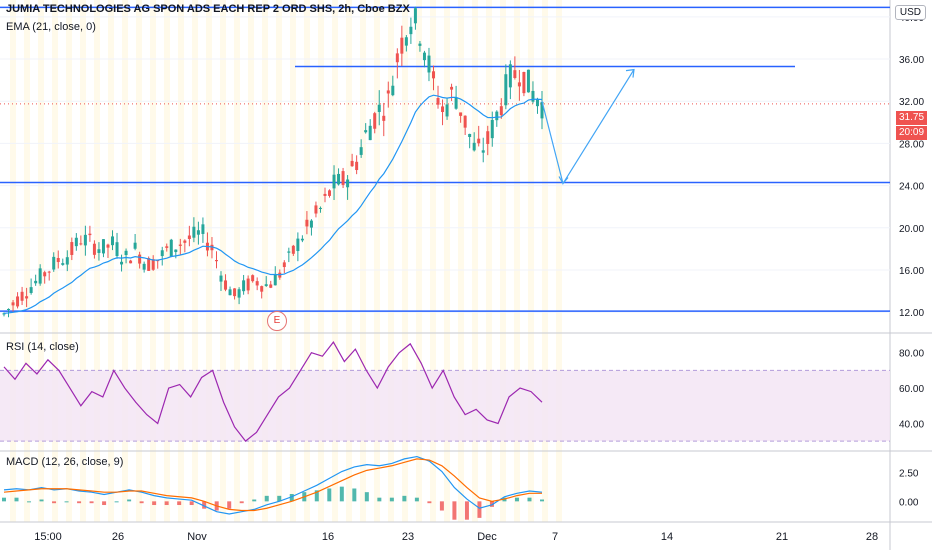 Image resolution: width=932 pixels, height=555 pixels. What do you see at coordinates (65, 462) in the screenshot?
I see `macd-indicator-label: MACD (12, 26, close, 9)` at bounding box center [65, 462].